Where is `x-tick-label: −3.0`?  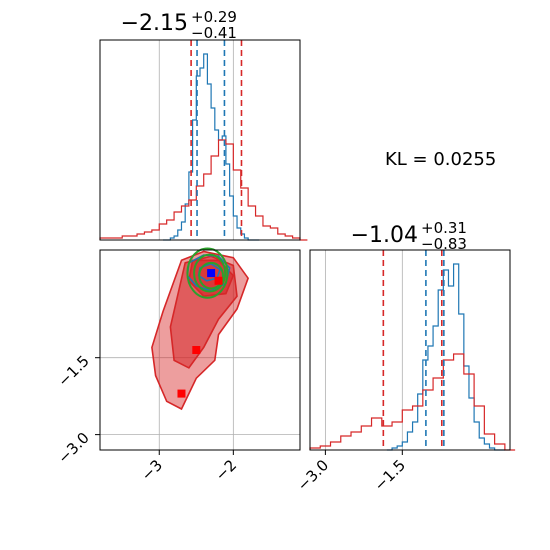
x-tick-label: −3.0 is located at coordinates (313, 475).